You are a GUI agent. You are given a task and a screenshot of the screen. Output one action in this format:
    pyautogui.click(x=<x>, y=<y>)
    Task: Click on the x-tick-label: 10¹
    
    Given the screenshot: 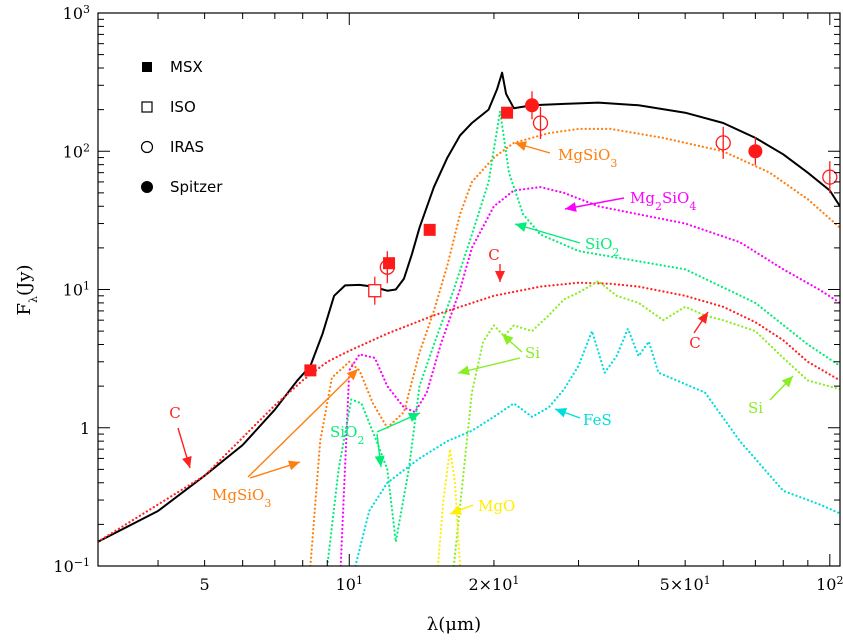 What is the action you would take?
    pyautogui.click(x=349, y=584)
    